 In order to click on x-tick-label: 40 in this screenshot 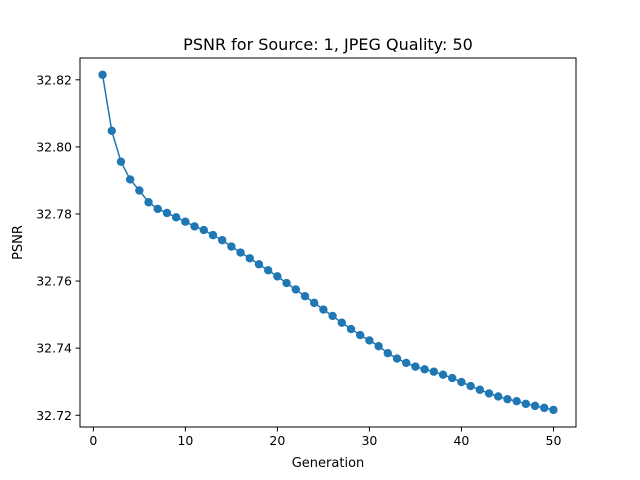, I will do `click(461, 440)`.